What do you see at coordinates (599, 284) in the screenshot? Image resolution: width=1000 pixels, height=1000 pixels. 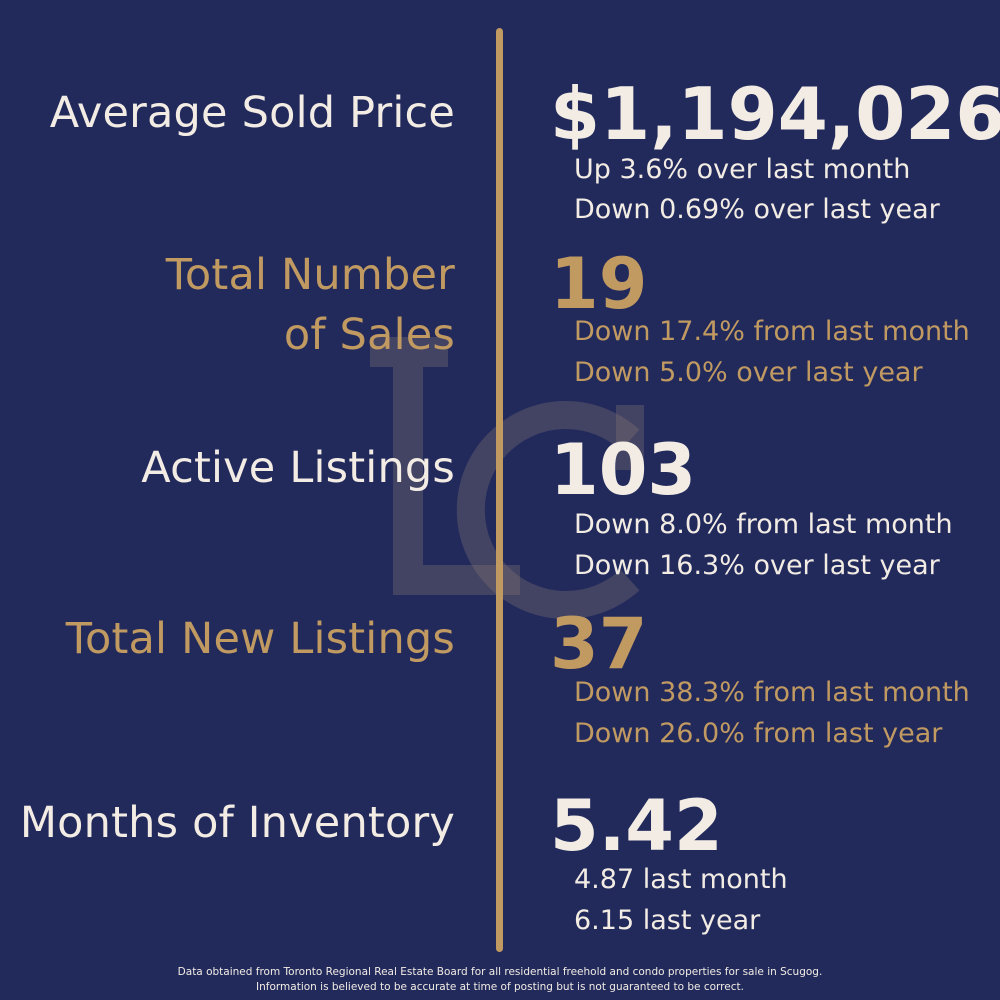 I see `total-sales-value: 19` at bounding box center [599, 284].